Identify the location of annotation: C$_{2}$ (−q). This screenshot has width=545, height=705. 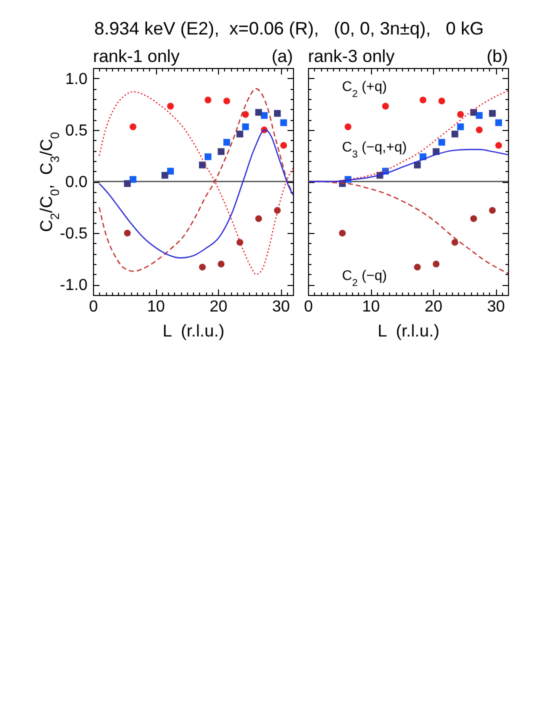
(364, 277).